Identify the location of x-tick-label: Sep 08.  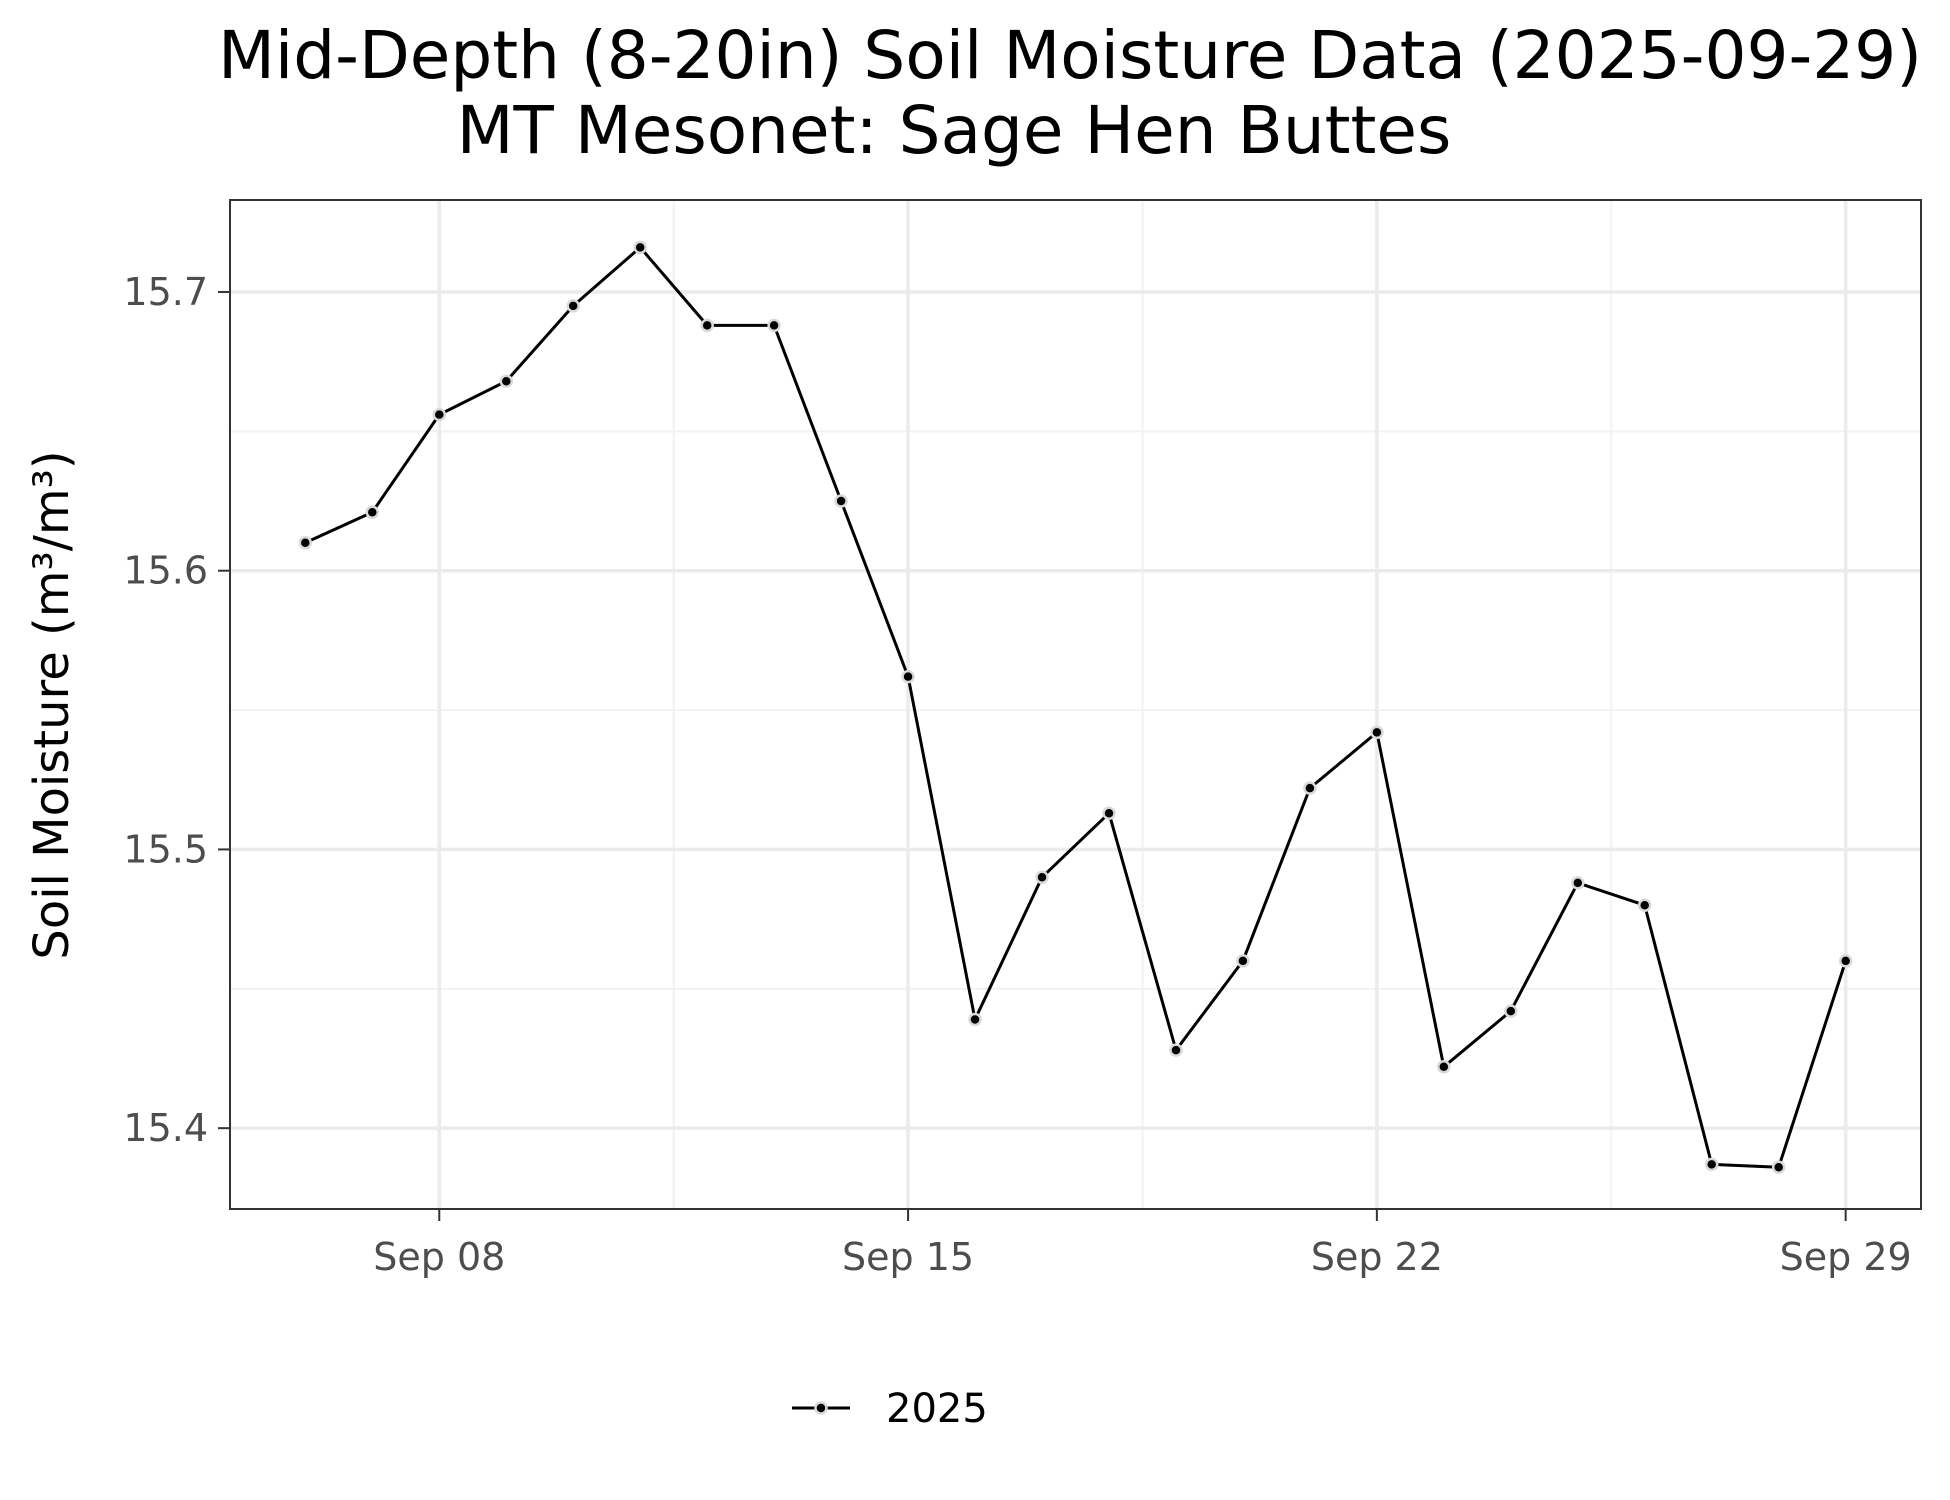
(439, 1257).